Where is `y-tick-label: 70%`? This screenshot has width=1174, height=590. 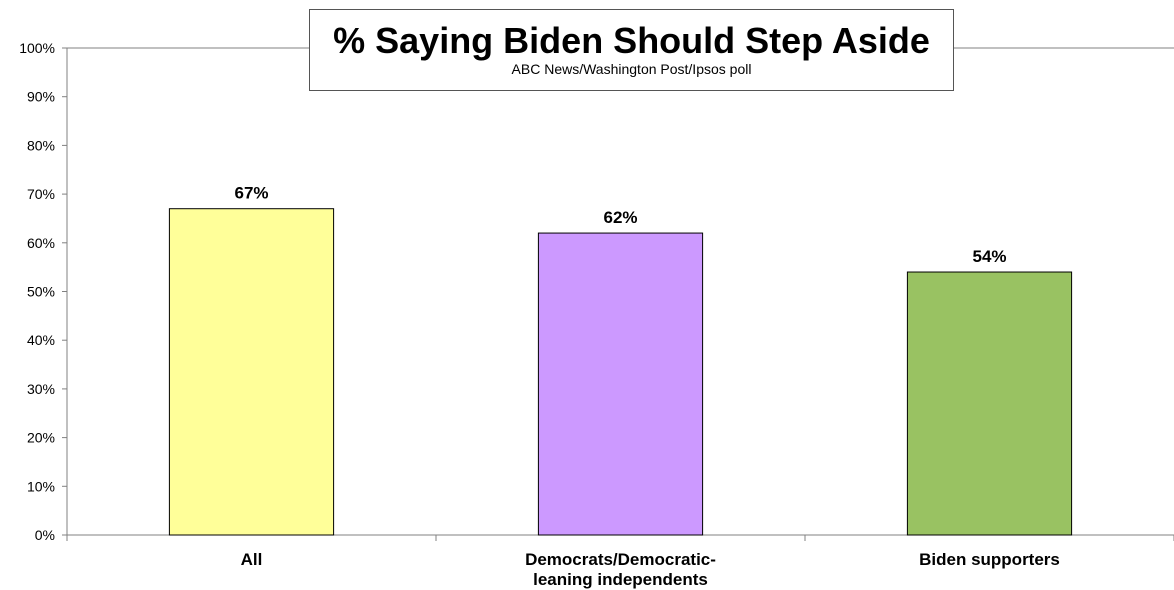 y-tick-label: 70% is located at coordinates (41, 194).